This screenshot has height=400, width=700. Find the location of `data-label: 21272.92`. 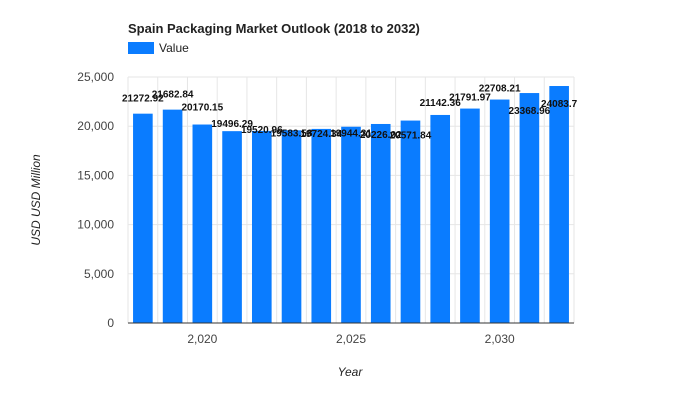

data-label: 21272.92 is located at coordinates (143, 99).